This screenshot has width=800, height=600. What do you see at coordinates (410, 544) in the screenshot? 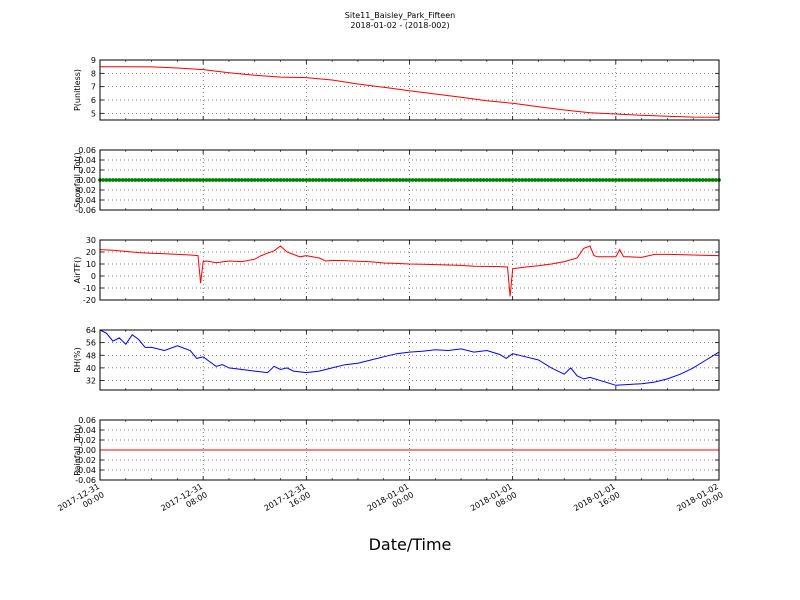
I see `x-axis-label: Date/Time` at bounding box center [410, 544].